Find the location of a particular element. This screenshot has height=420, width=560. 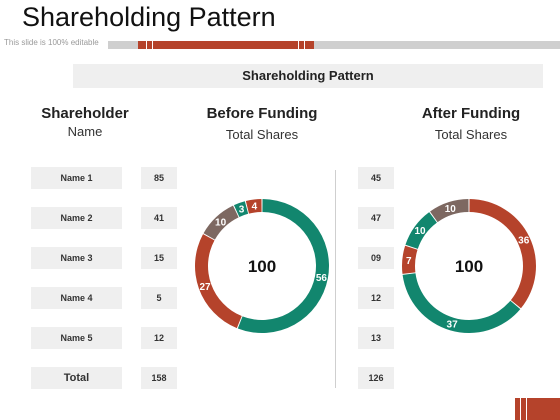

donut-slice-label: 7 is located at coordinates (409, 261).